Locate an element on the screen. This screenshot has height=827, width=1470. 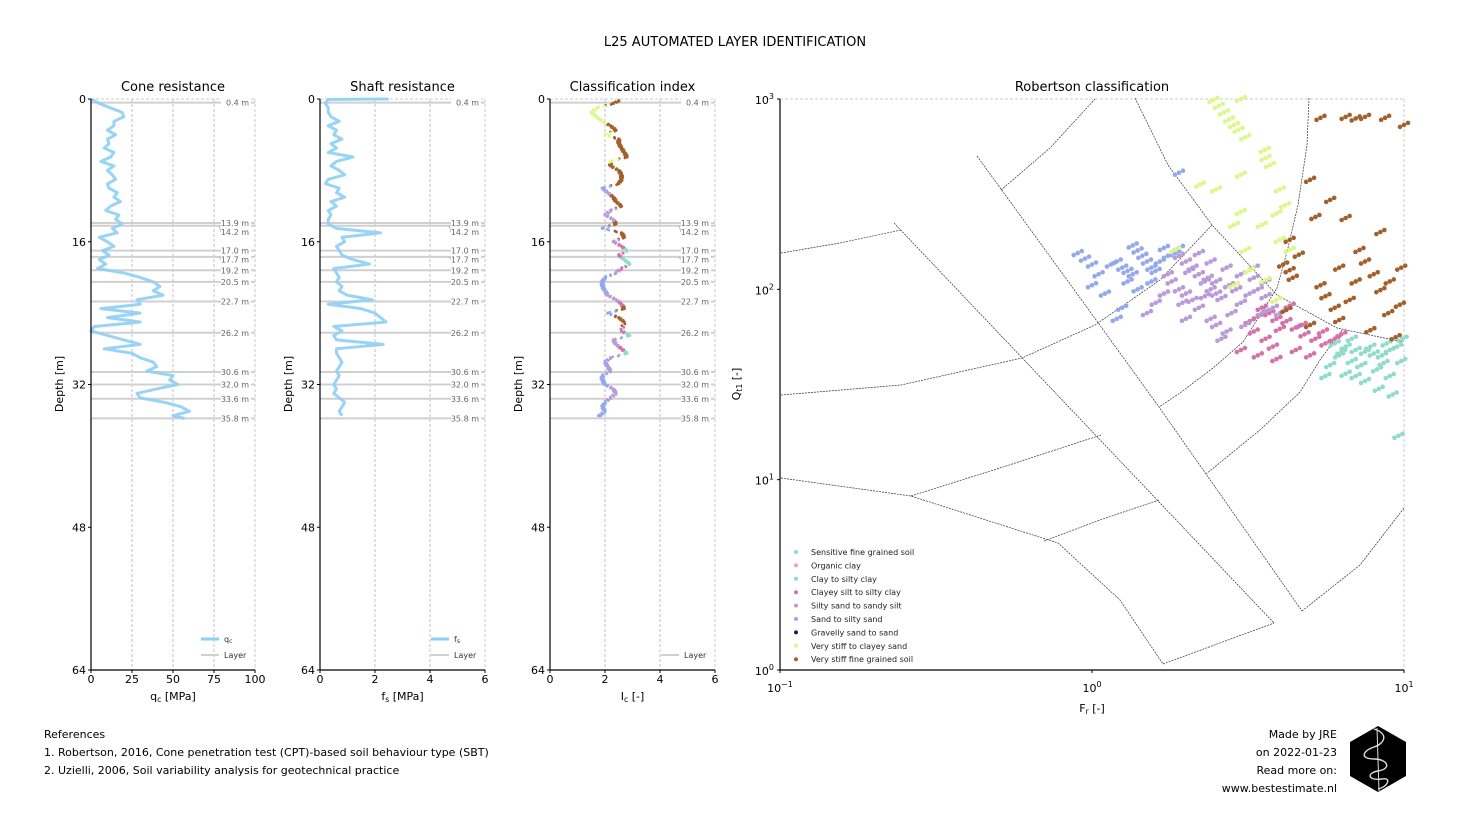
panel-title: Robertson classification is located at coordinates (1092, 87).